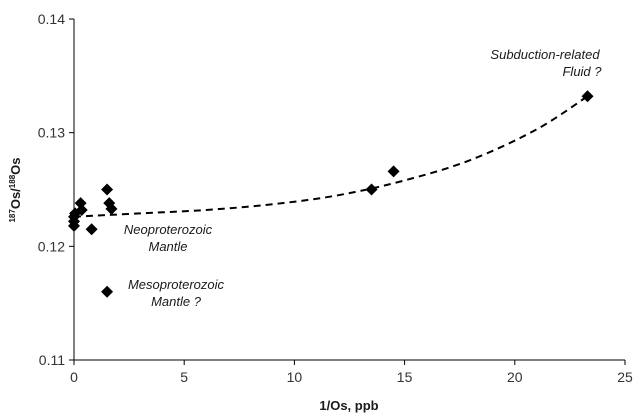 The height and width of the screenshot is (415, 634). What do you see at coordinates (176, 293) in the screenshot?
I see `annotation-mesoproterozoic: Mesoproterozoic Mantle ?` at bounding box center [176, 293].